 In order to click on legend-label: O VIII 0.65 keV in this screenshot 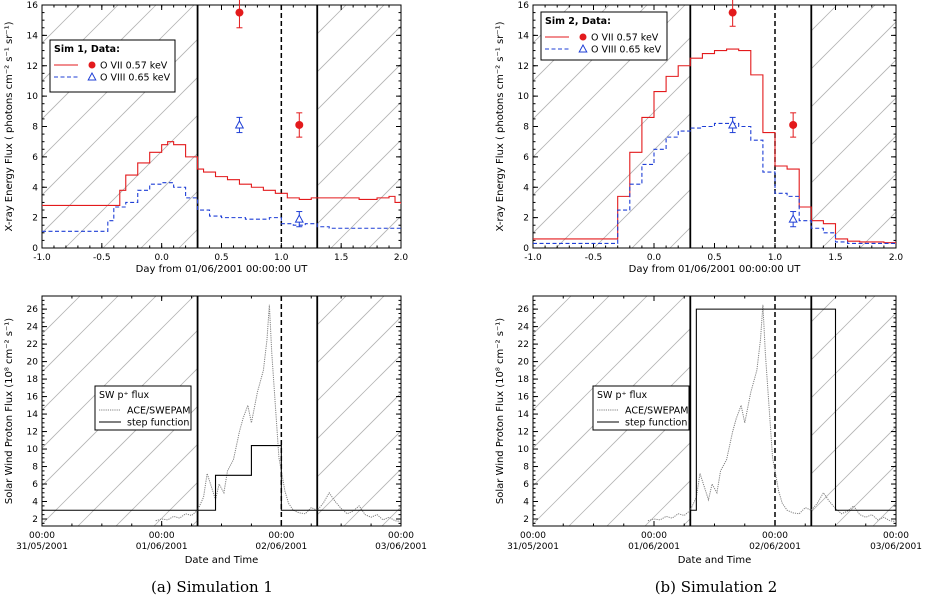, I will do `click(626, 50)`.